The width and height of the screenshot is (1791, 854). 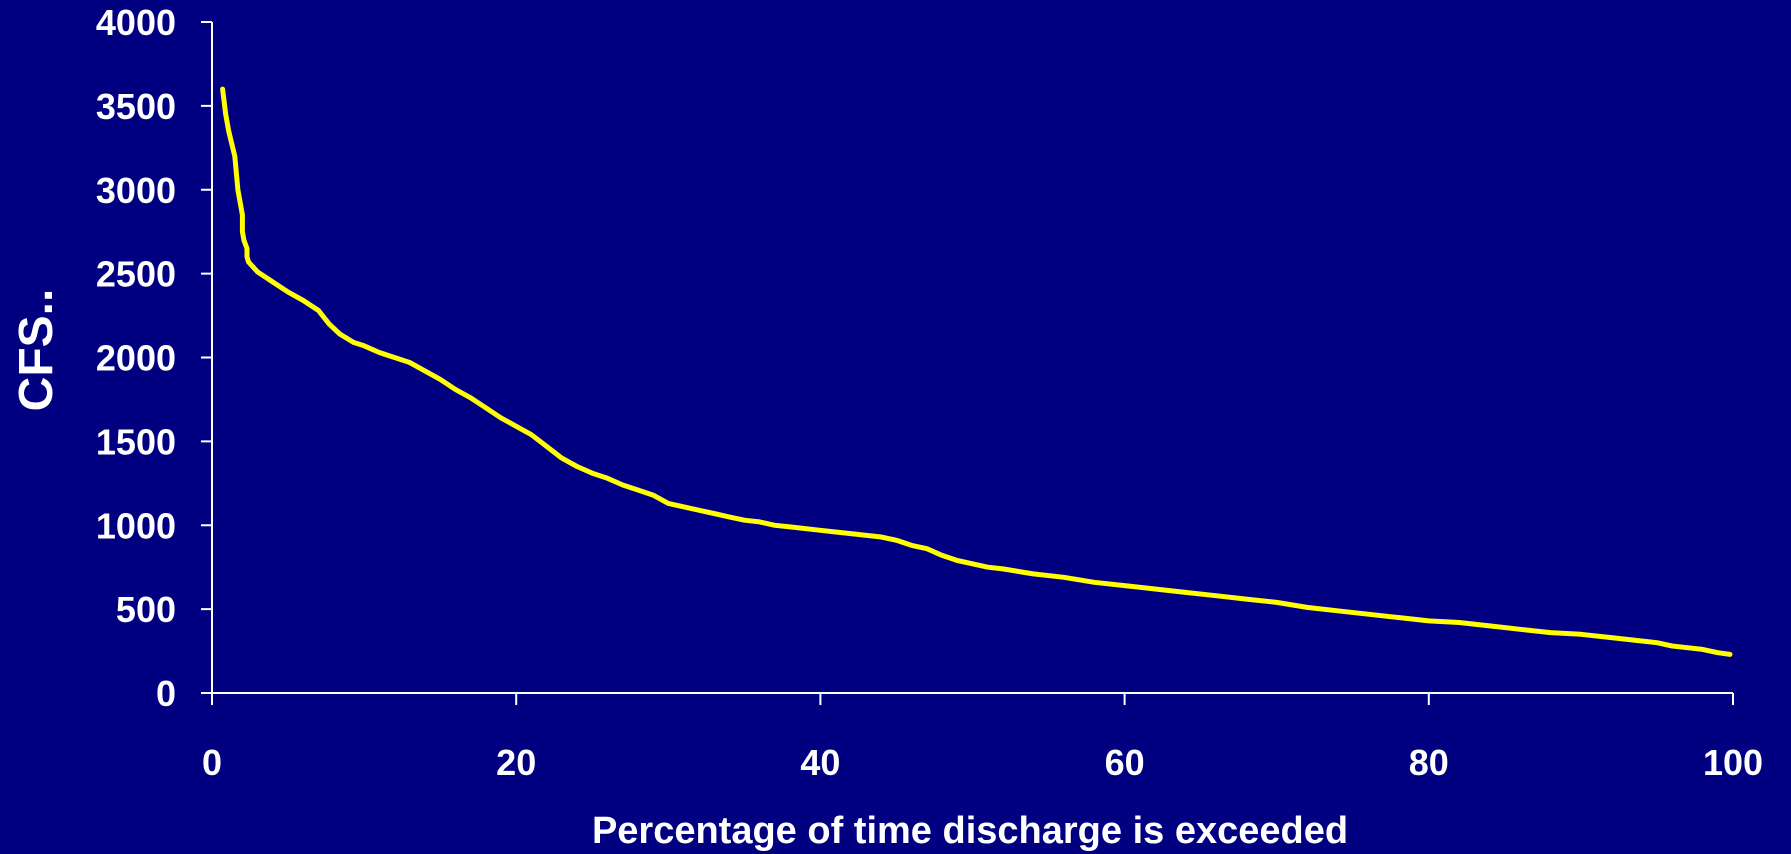 What do you see at coordinates (516, 762) in the screenshot?
I see `x-tick-label: 20` at bounding box center [516, 762].